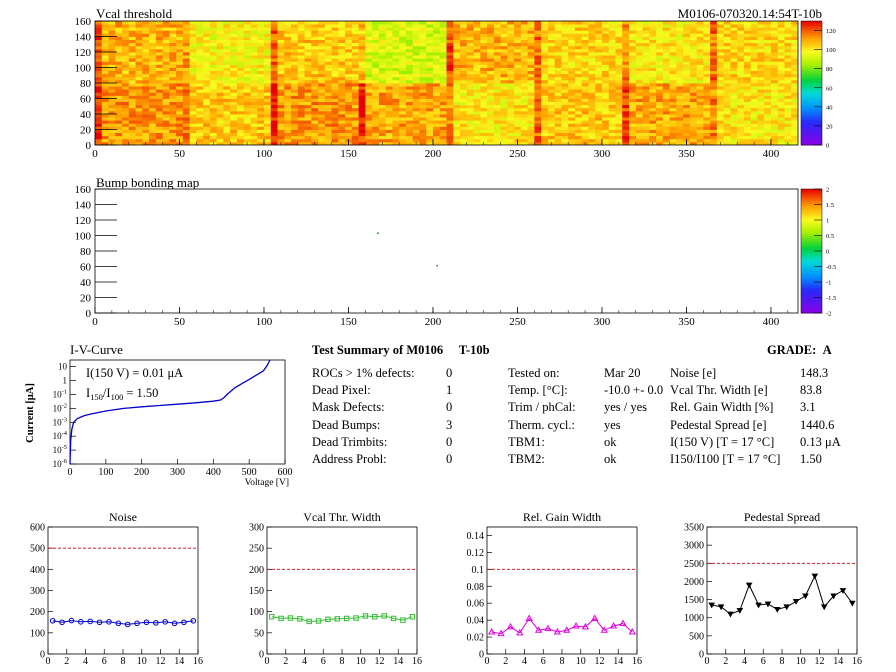 The width and height of the screenshot is (896, 672). Describe the element at coordinates (740, 611) in the screenshot. I see `trend-point` at that location.